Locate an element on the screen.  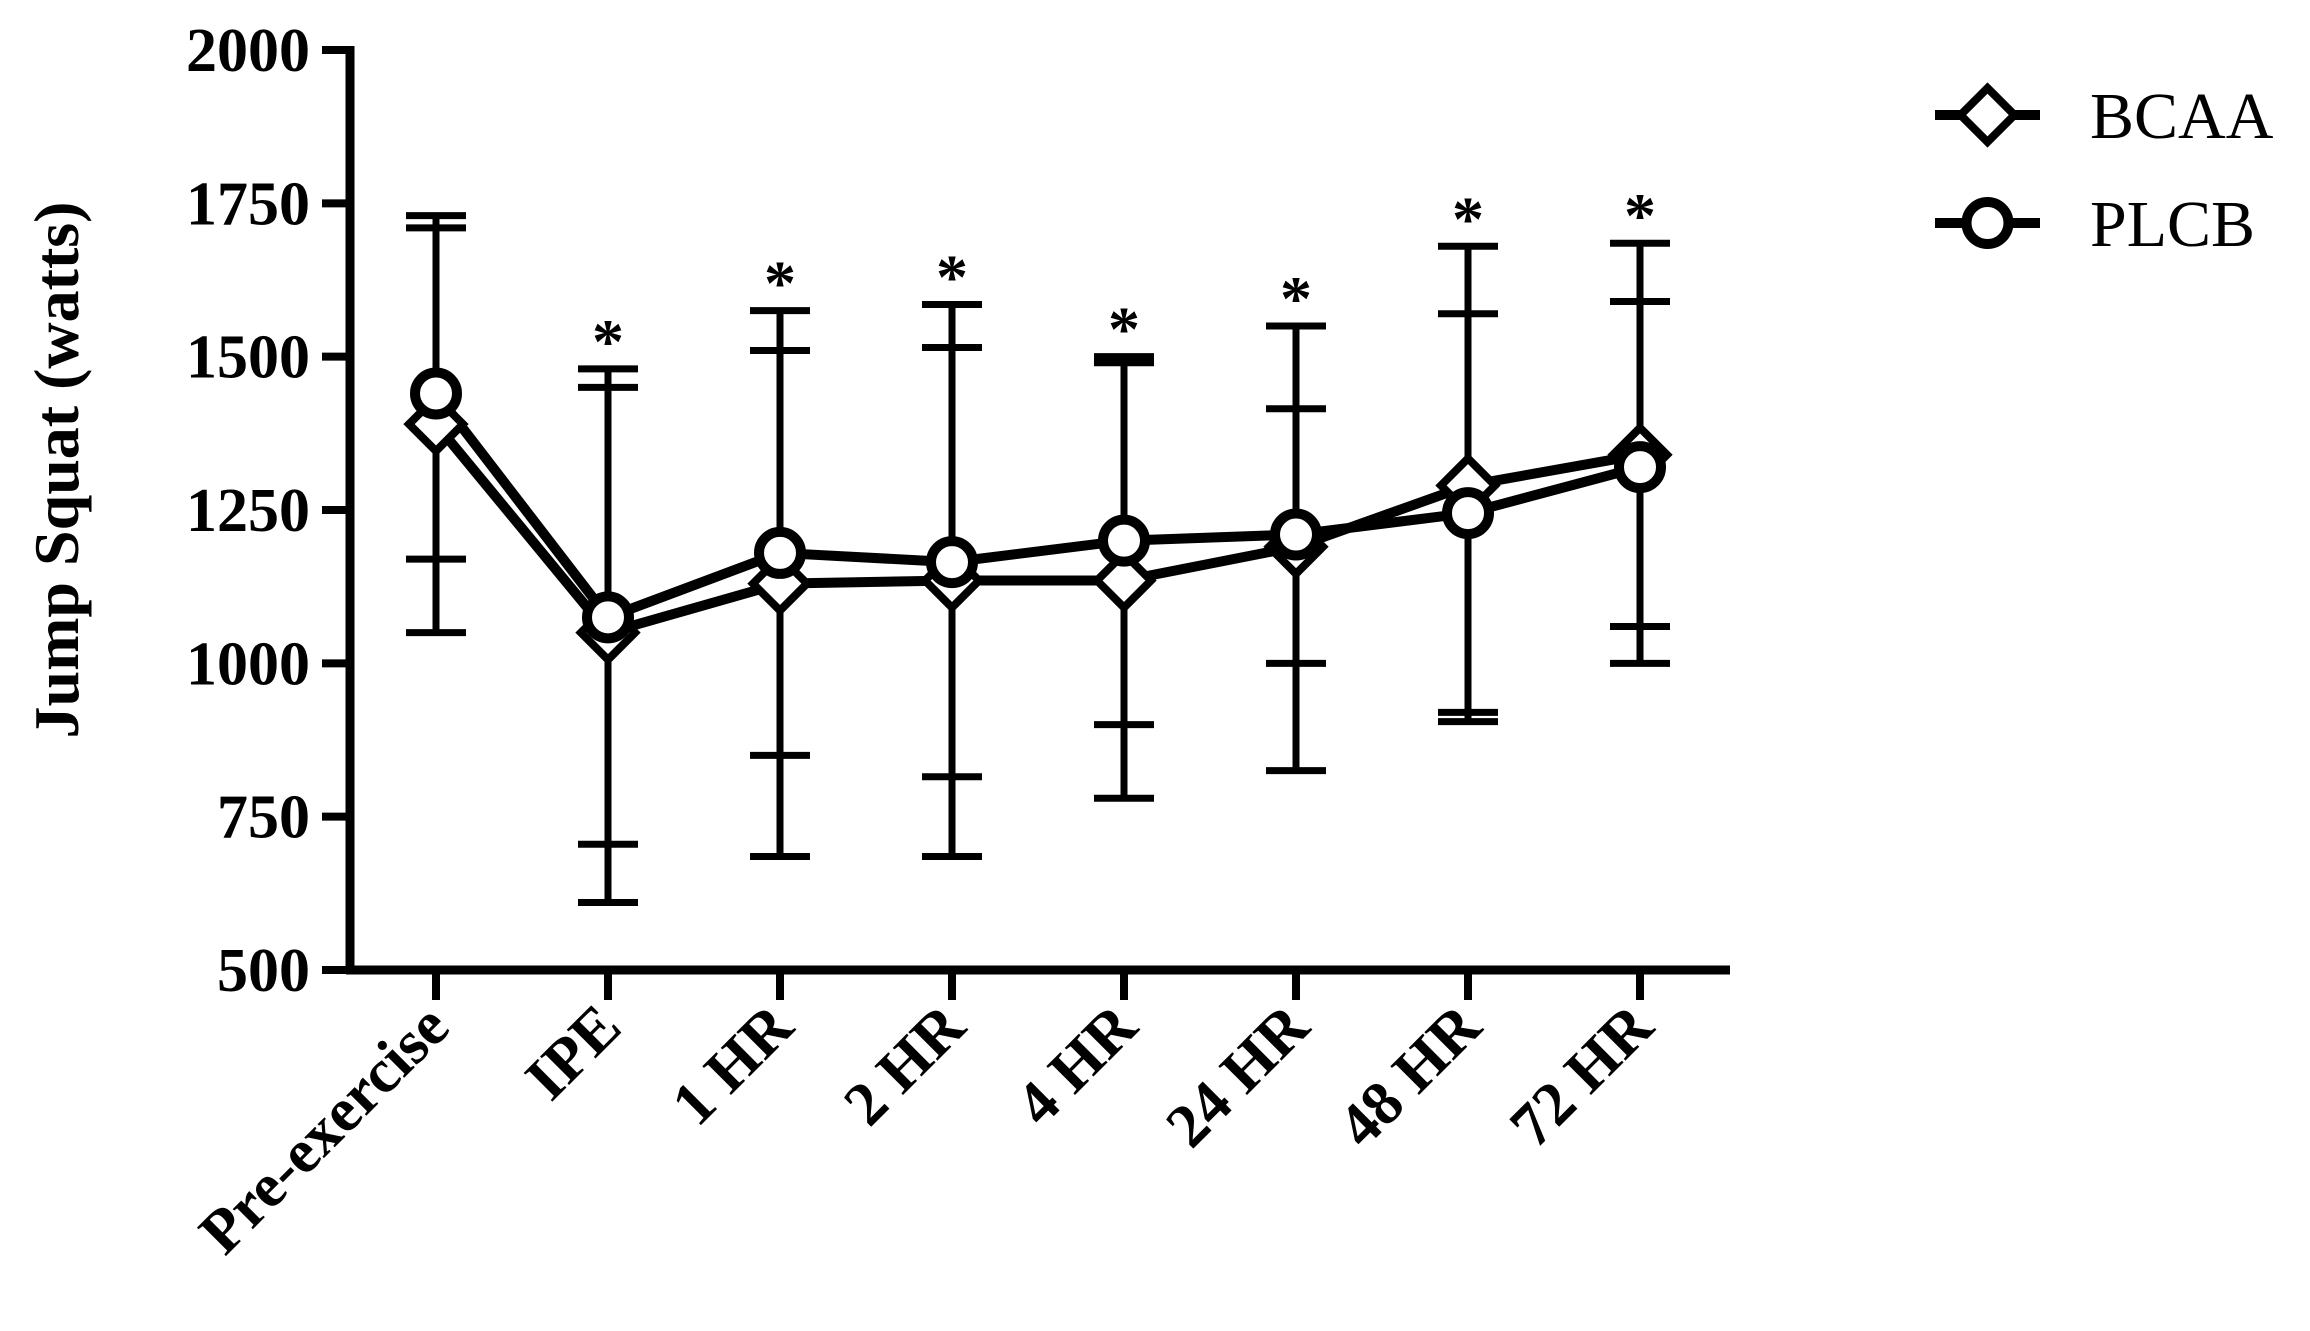
x-tick-label: Pre-exercise is located at coordinates (324, 1129).